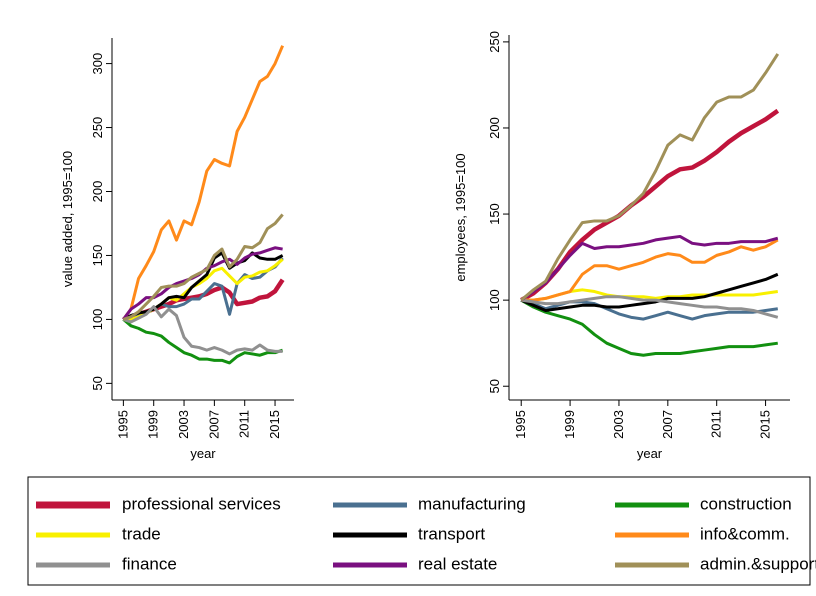  Describe the element at coordinates (745, 533) in the screenshot. I see `legend-label: info&comm.` at that location.